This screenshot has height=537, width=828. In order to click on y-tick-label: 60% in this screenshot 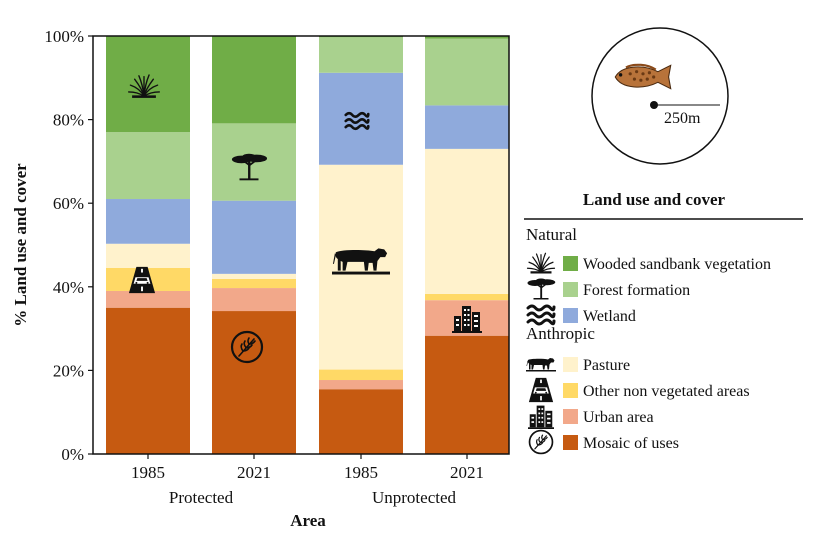, I will do `click(68, 203)`.